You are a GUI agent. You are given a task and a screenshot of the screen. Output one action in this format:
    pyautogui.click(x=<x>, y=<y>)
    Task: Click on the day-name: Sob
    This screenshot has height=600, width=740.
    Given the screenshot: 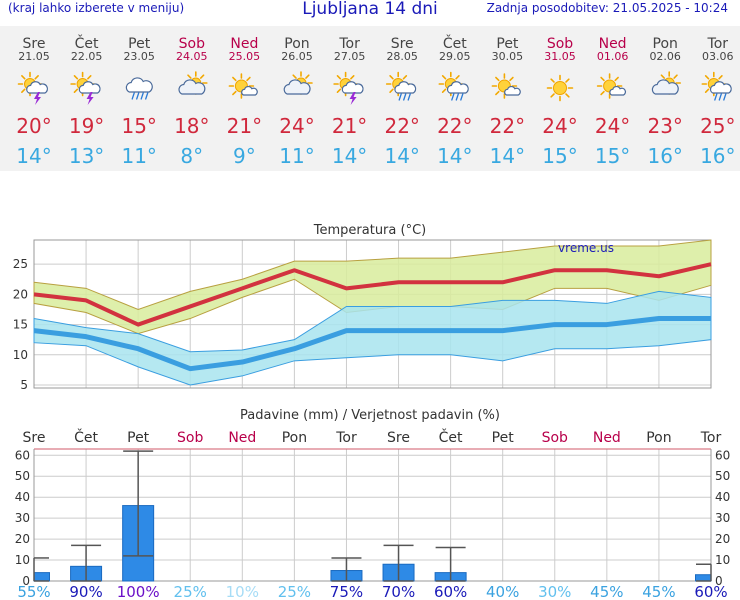 What is the action you would take?
    pyautogui.click(x=192, y=44)
    